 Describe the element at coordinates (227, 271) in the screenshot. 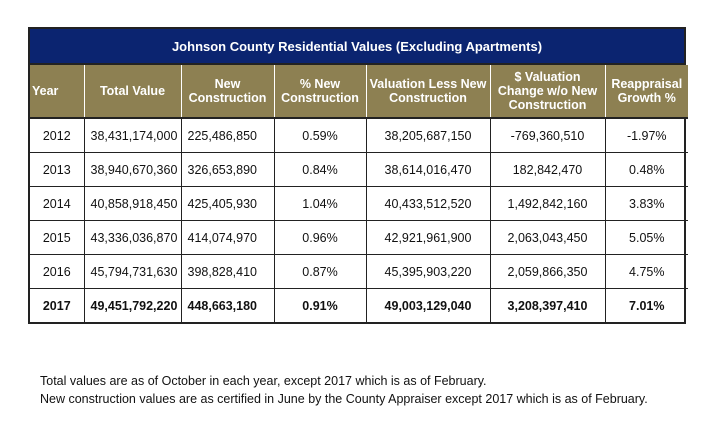

I see `table-cell: 398,828,410` at that location.